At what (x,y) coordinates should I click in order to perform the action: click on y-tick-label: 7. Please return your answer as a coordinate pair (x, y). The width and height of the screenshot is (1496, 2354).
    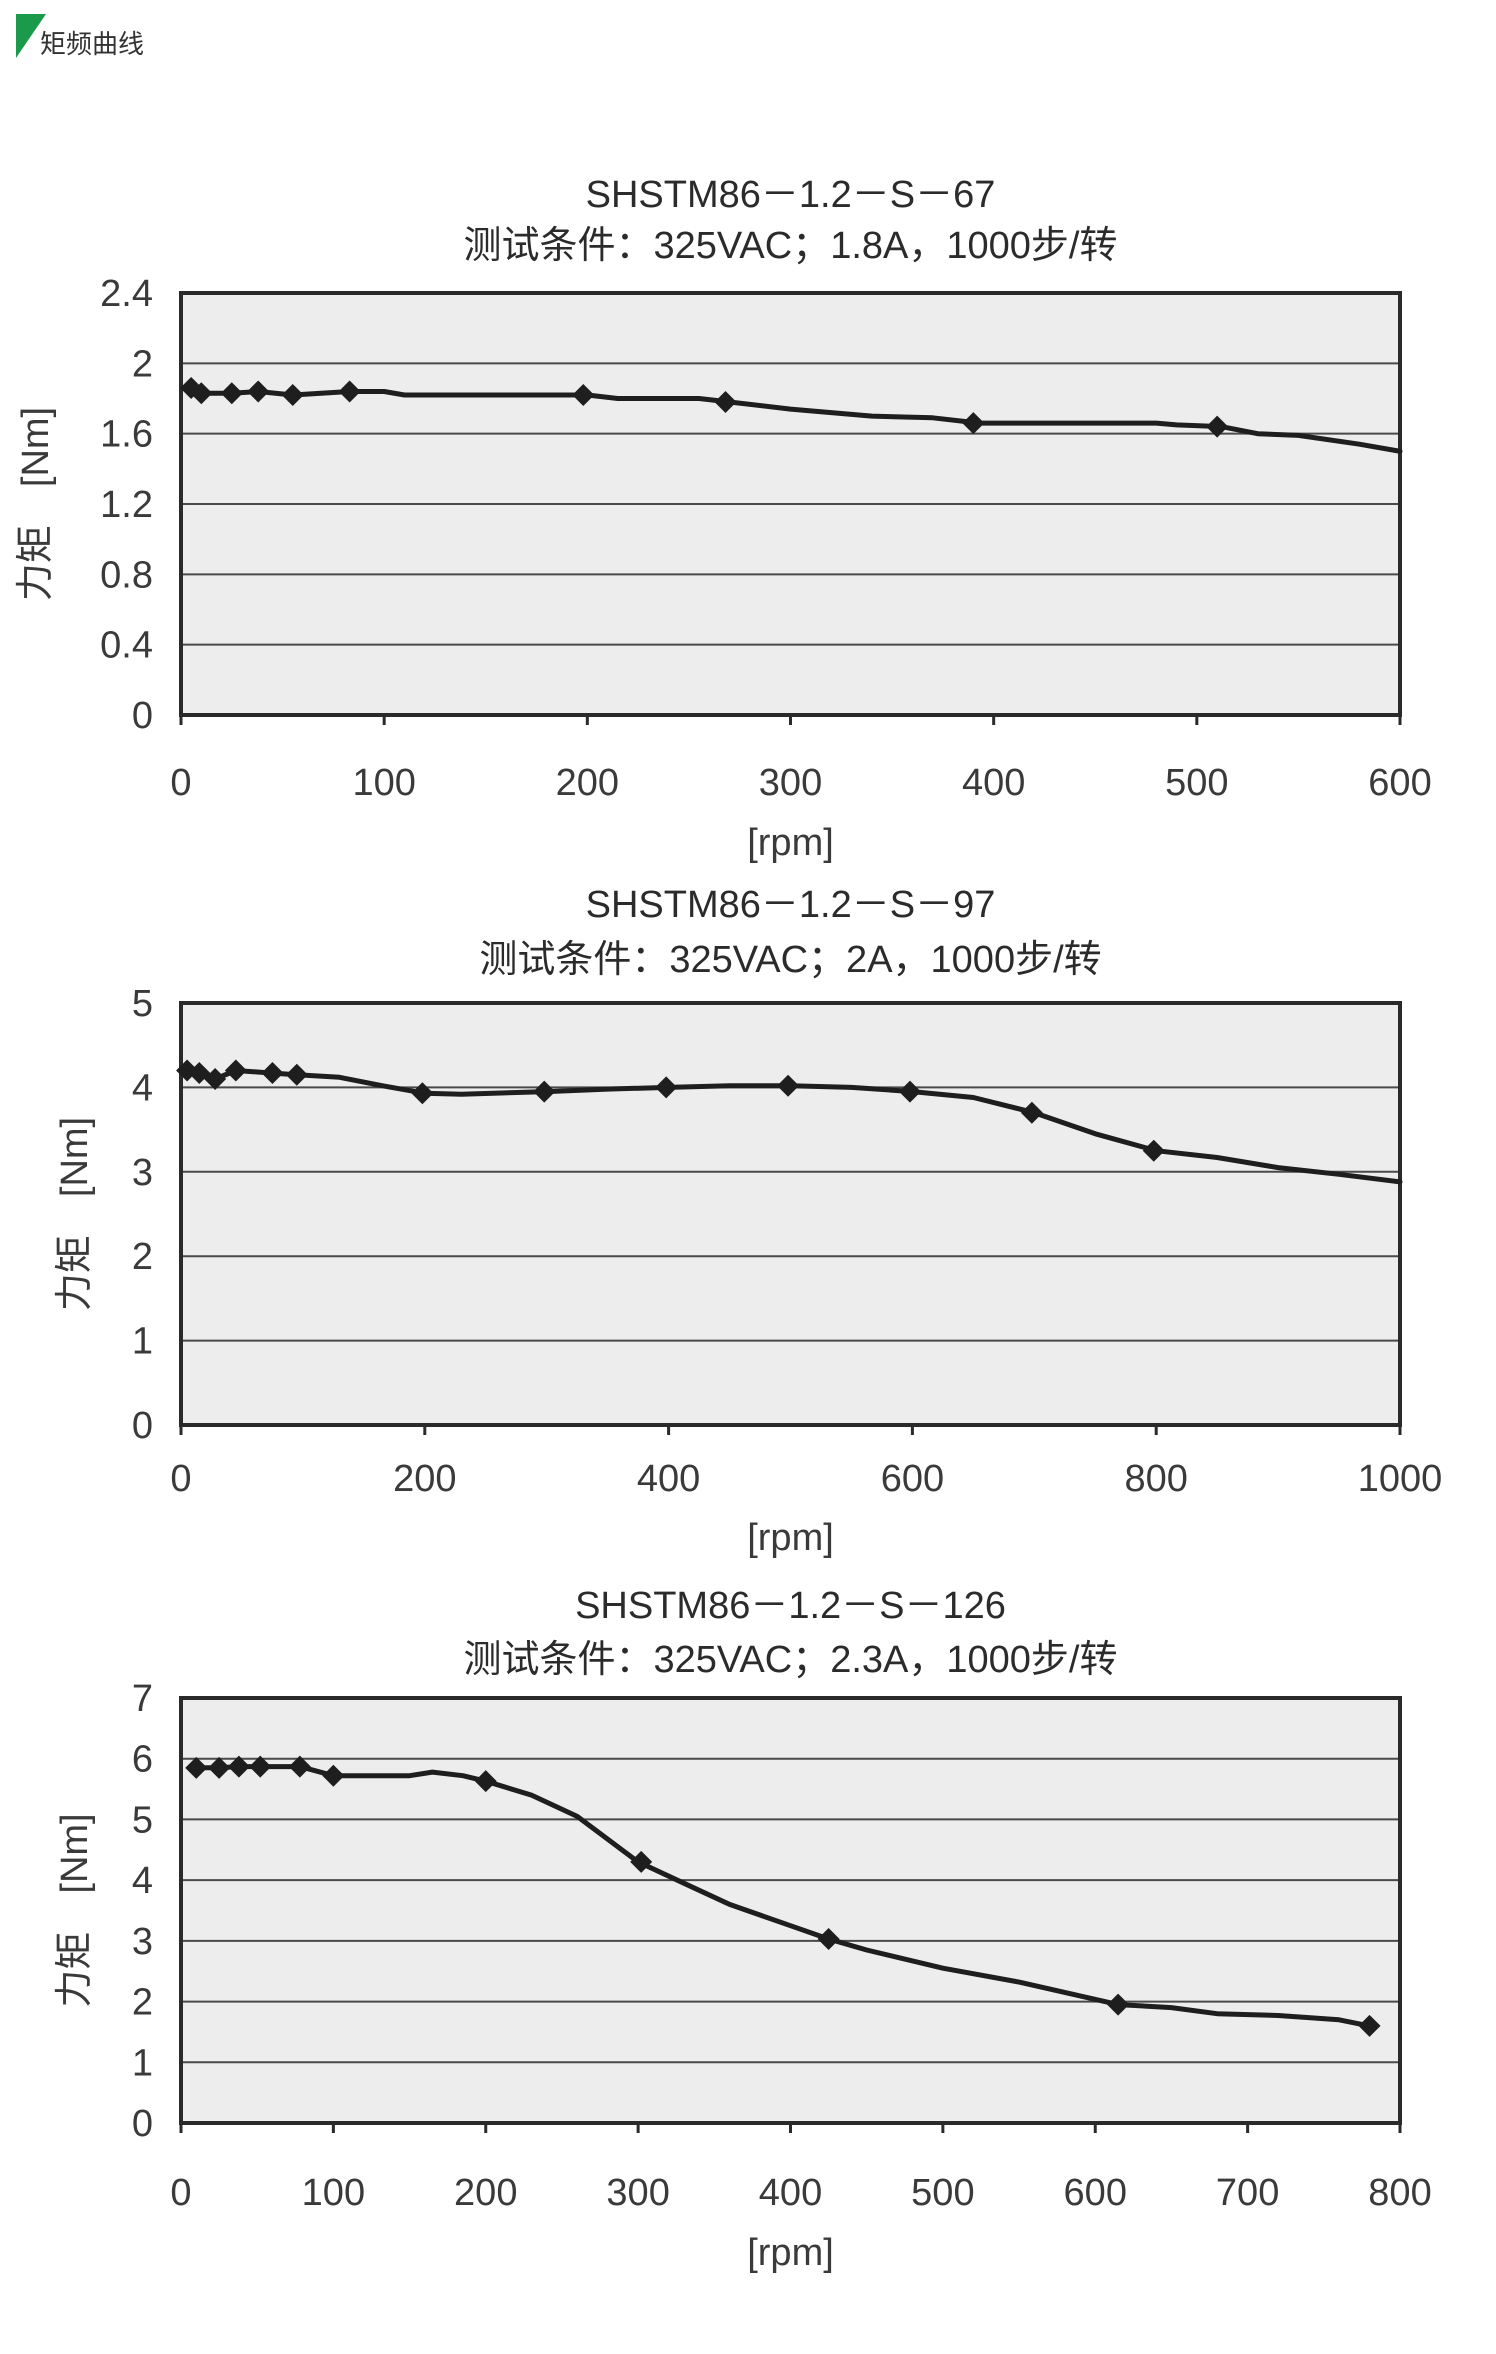
    Looking at the image, I should click on (142, 1699).